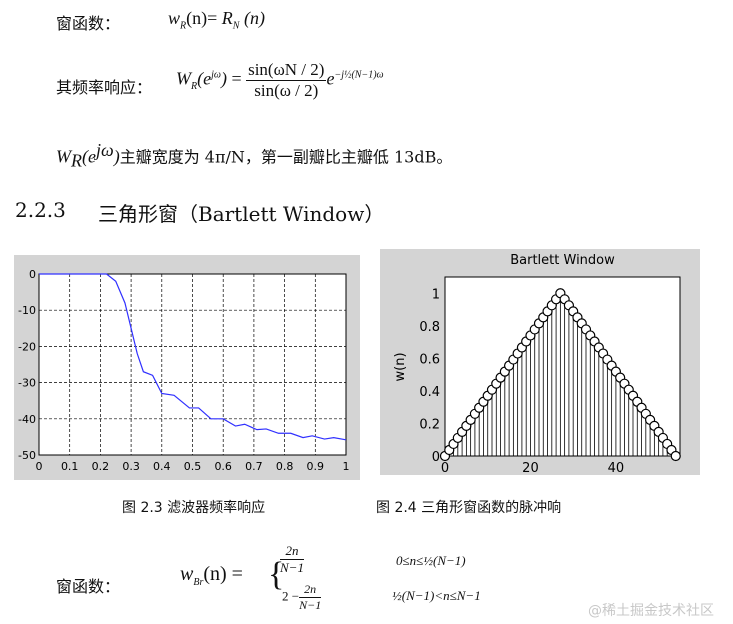  I want to click on chart2-xtick: 0, so click(445, 468).